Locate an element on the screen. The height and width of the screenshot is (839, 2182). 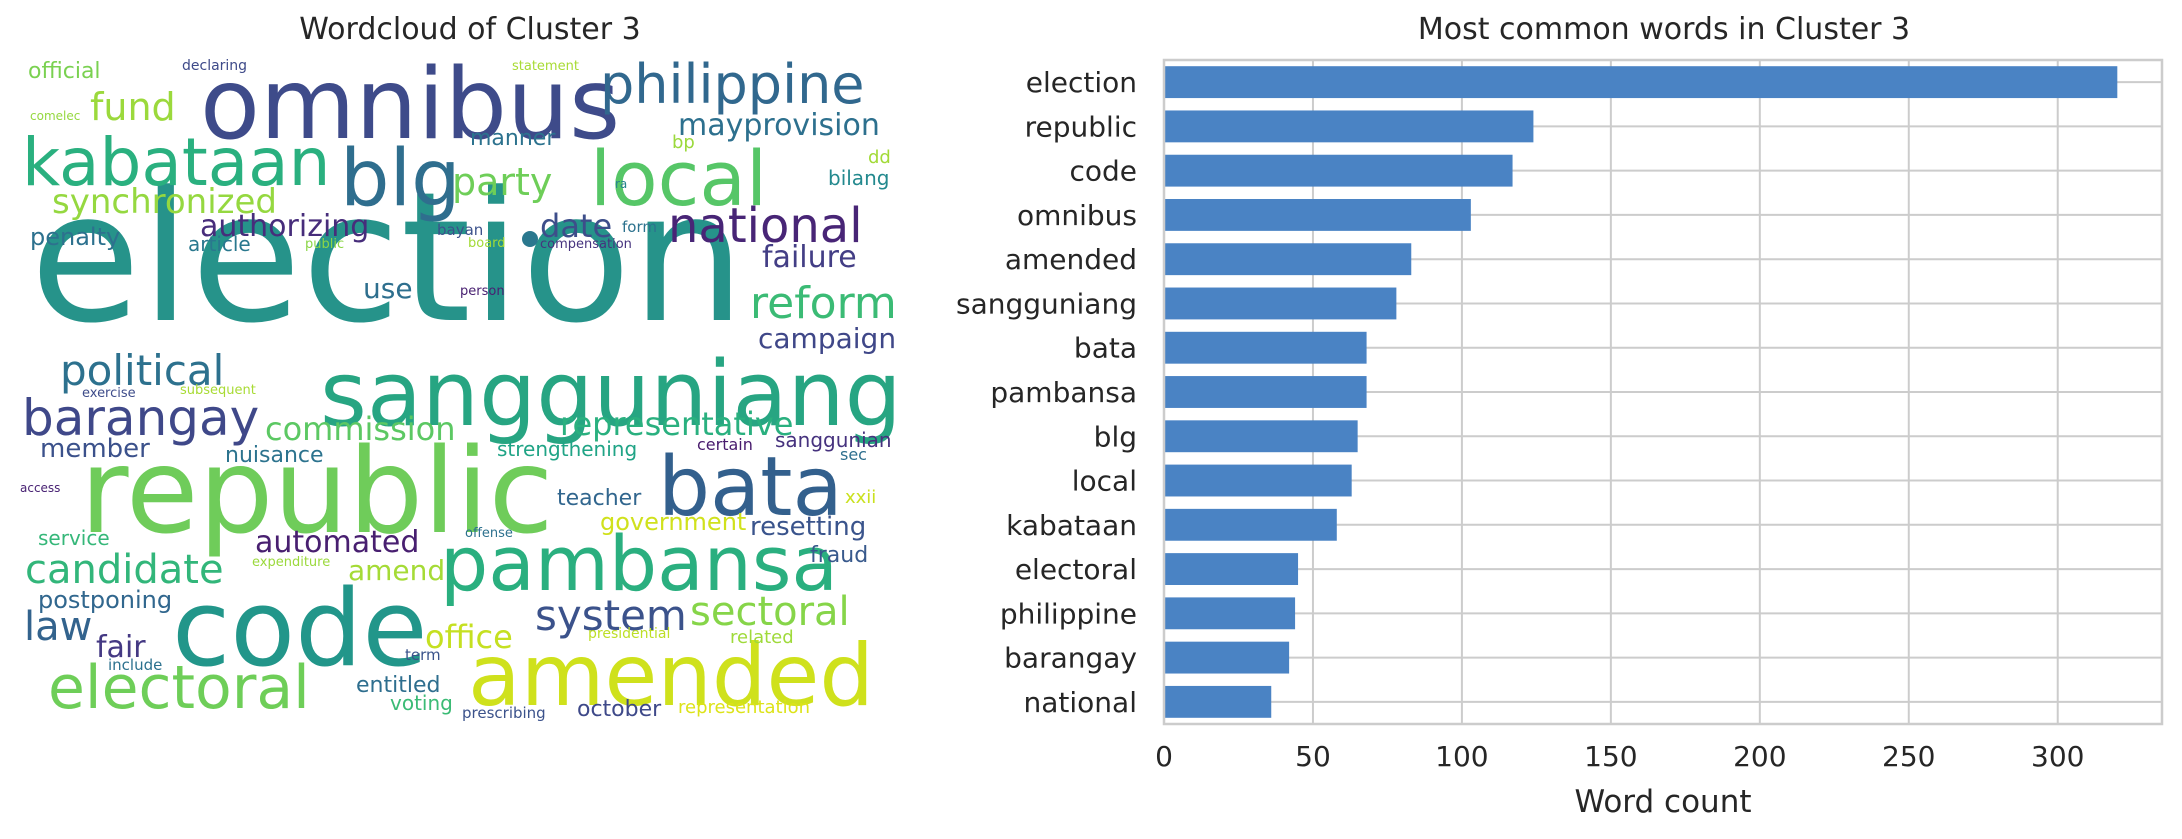
wordcloud-word: automated is located at coordinates (337, 542).